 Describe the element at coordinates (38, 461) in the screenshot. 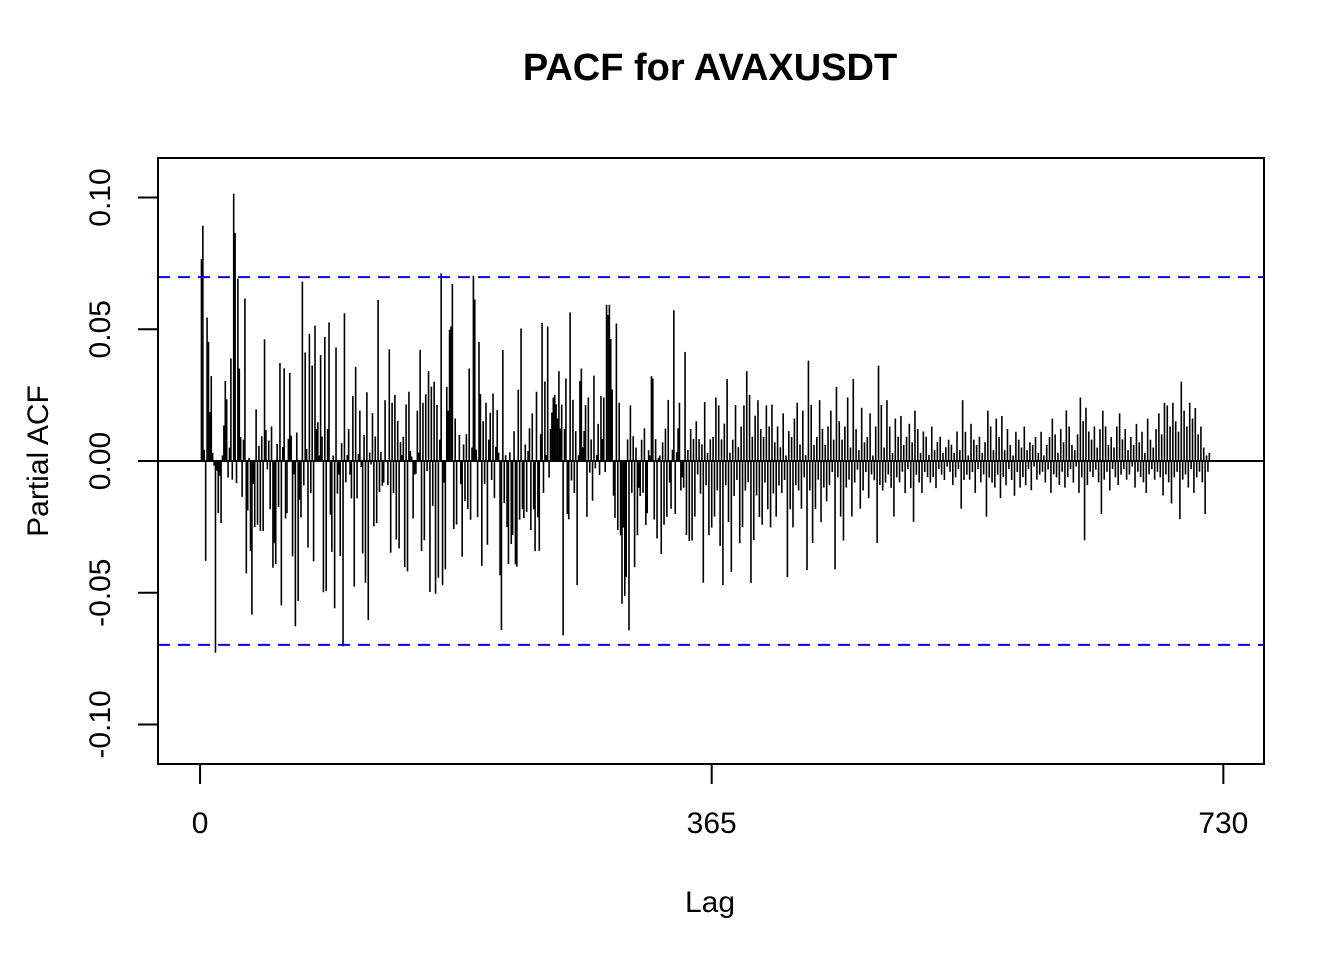

I see `y-axis-label: Partial ACF` at that location.